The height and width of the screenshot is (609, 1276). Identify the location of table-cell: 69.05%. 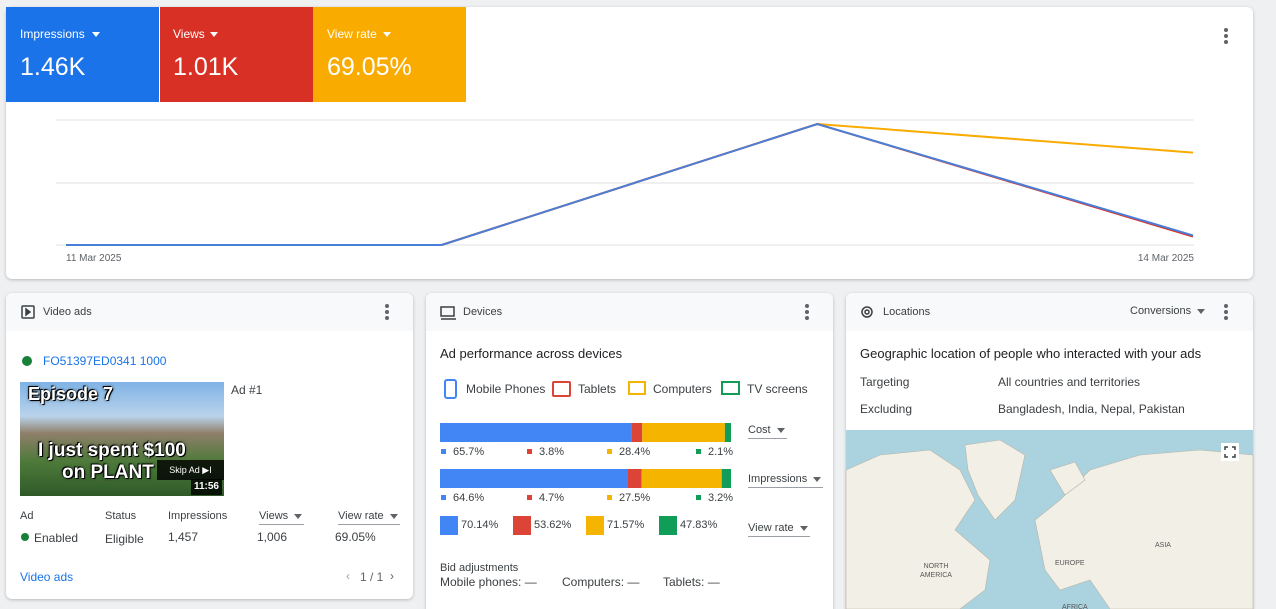
(355, 537).